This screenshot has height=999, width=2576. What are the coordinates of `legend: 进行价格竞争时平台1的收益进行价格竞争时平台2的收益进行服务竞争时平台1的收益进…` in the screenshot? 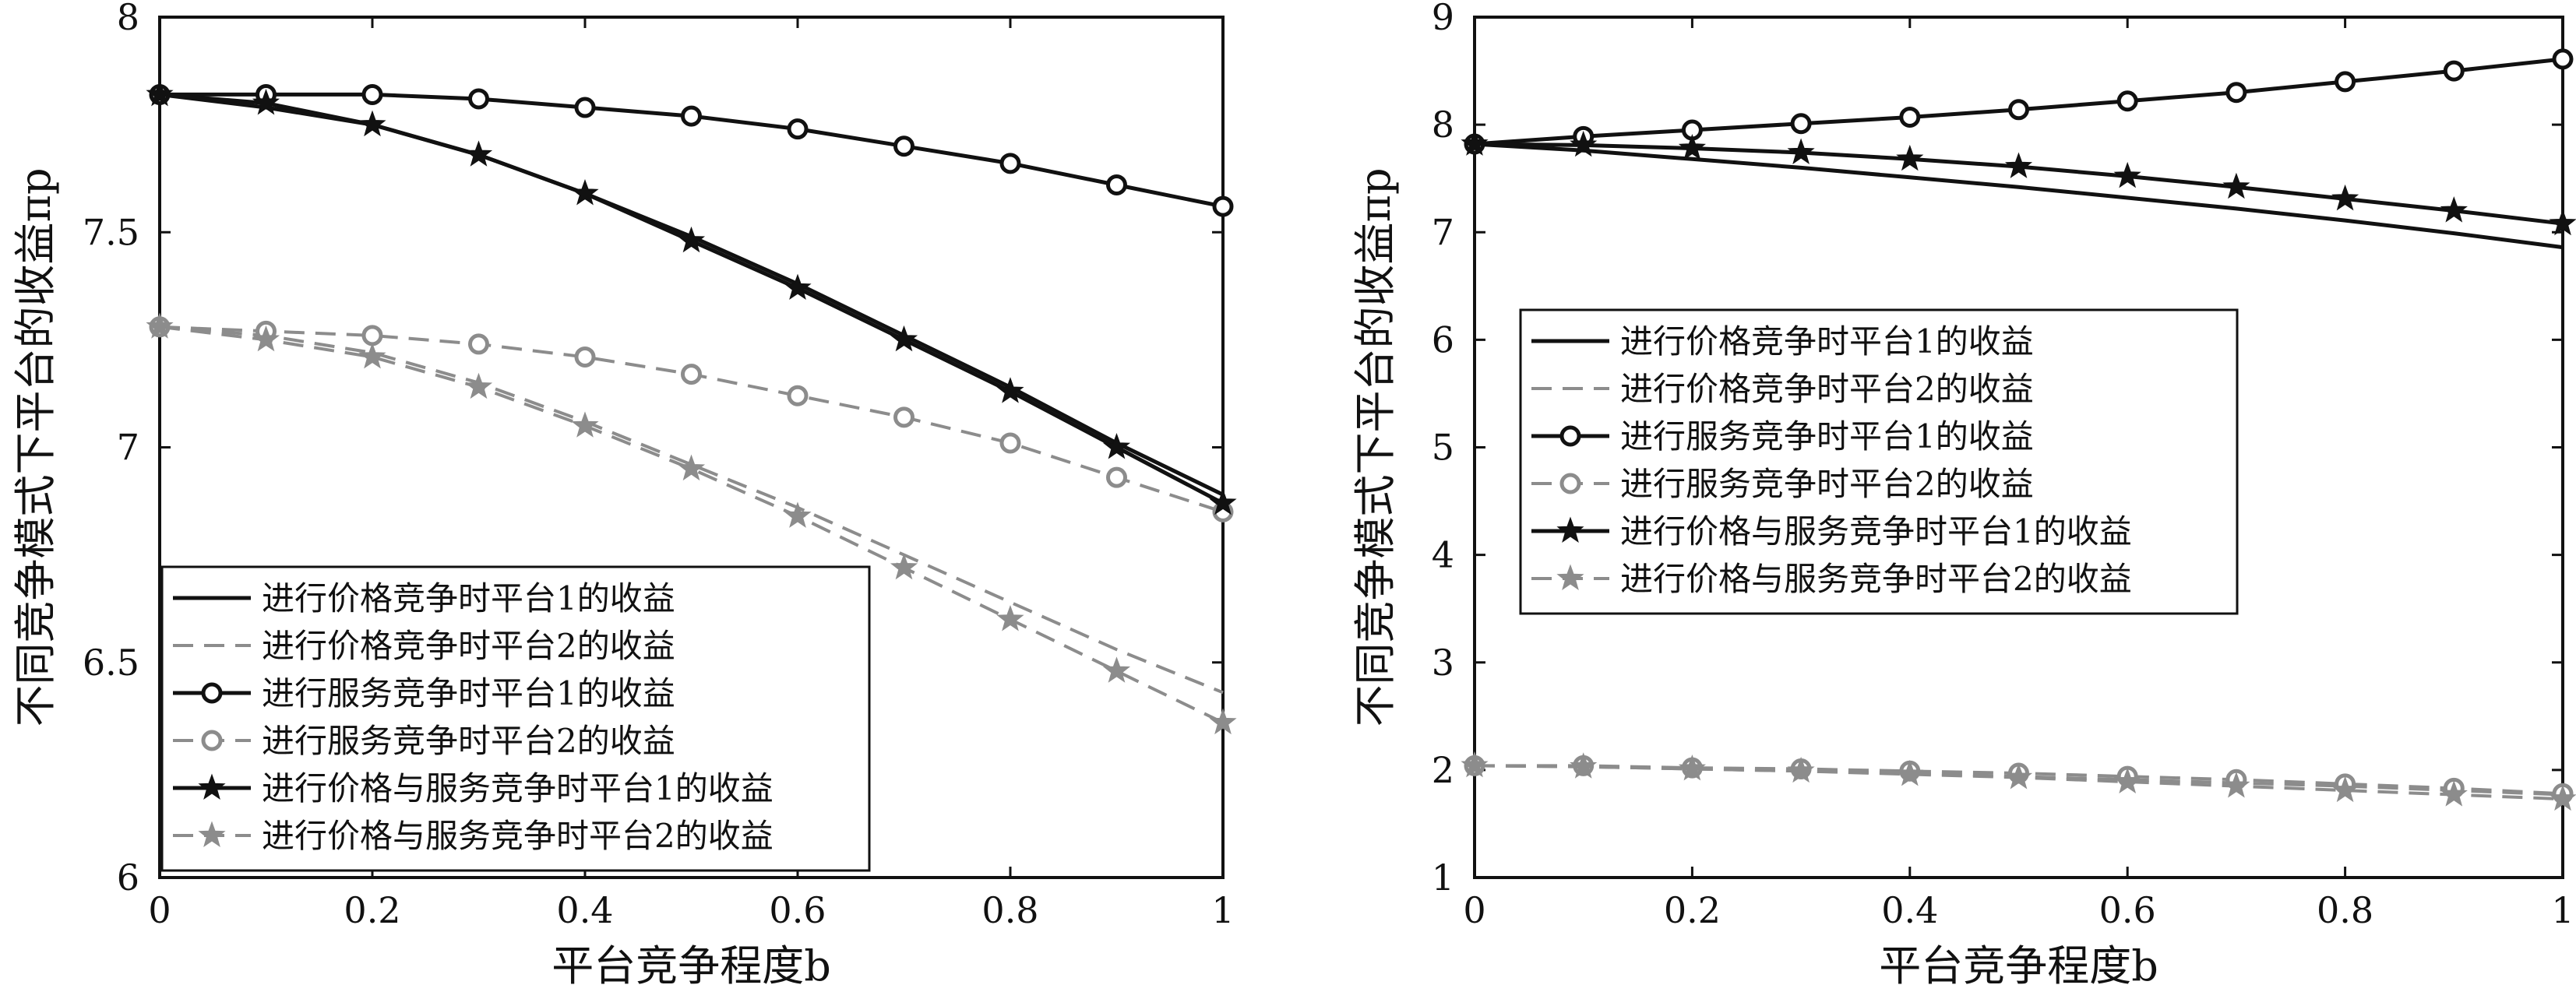 It's located at (515, 718).